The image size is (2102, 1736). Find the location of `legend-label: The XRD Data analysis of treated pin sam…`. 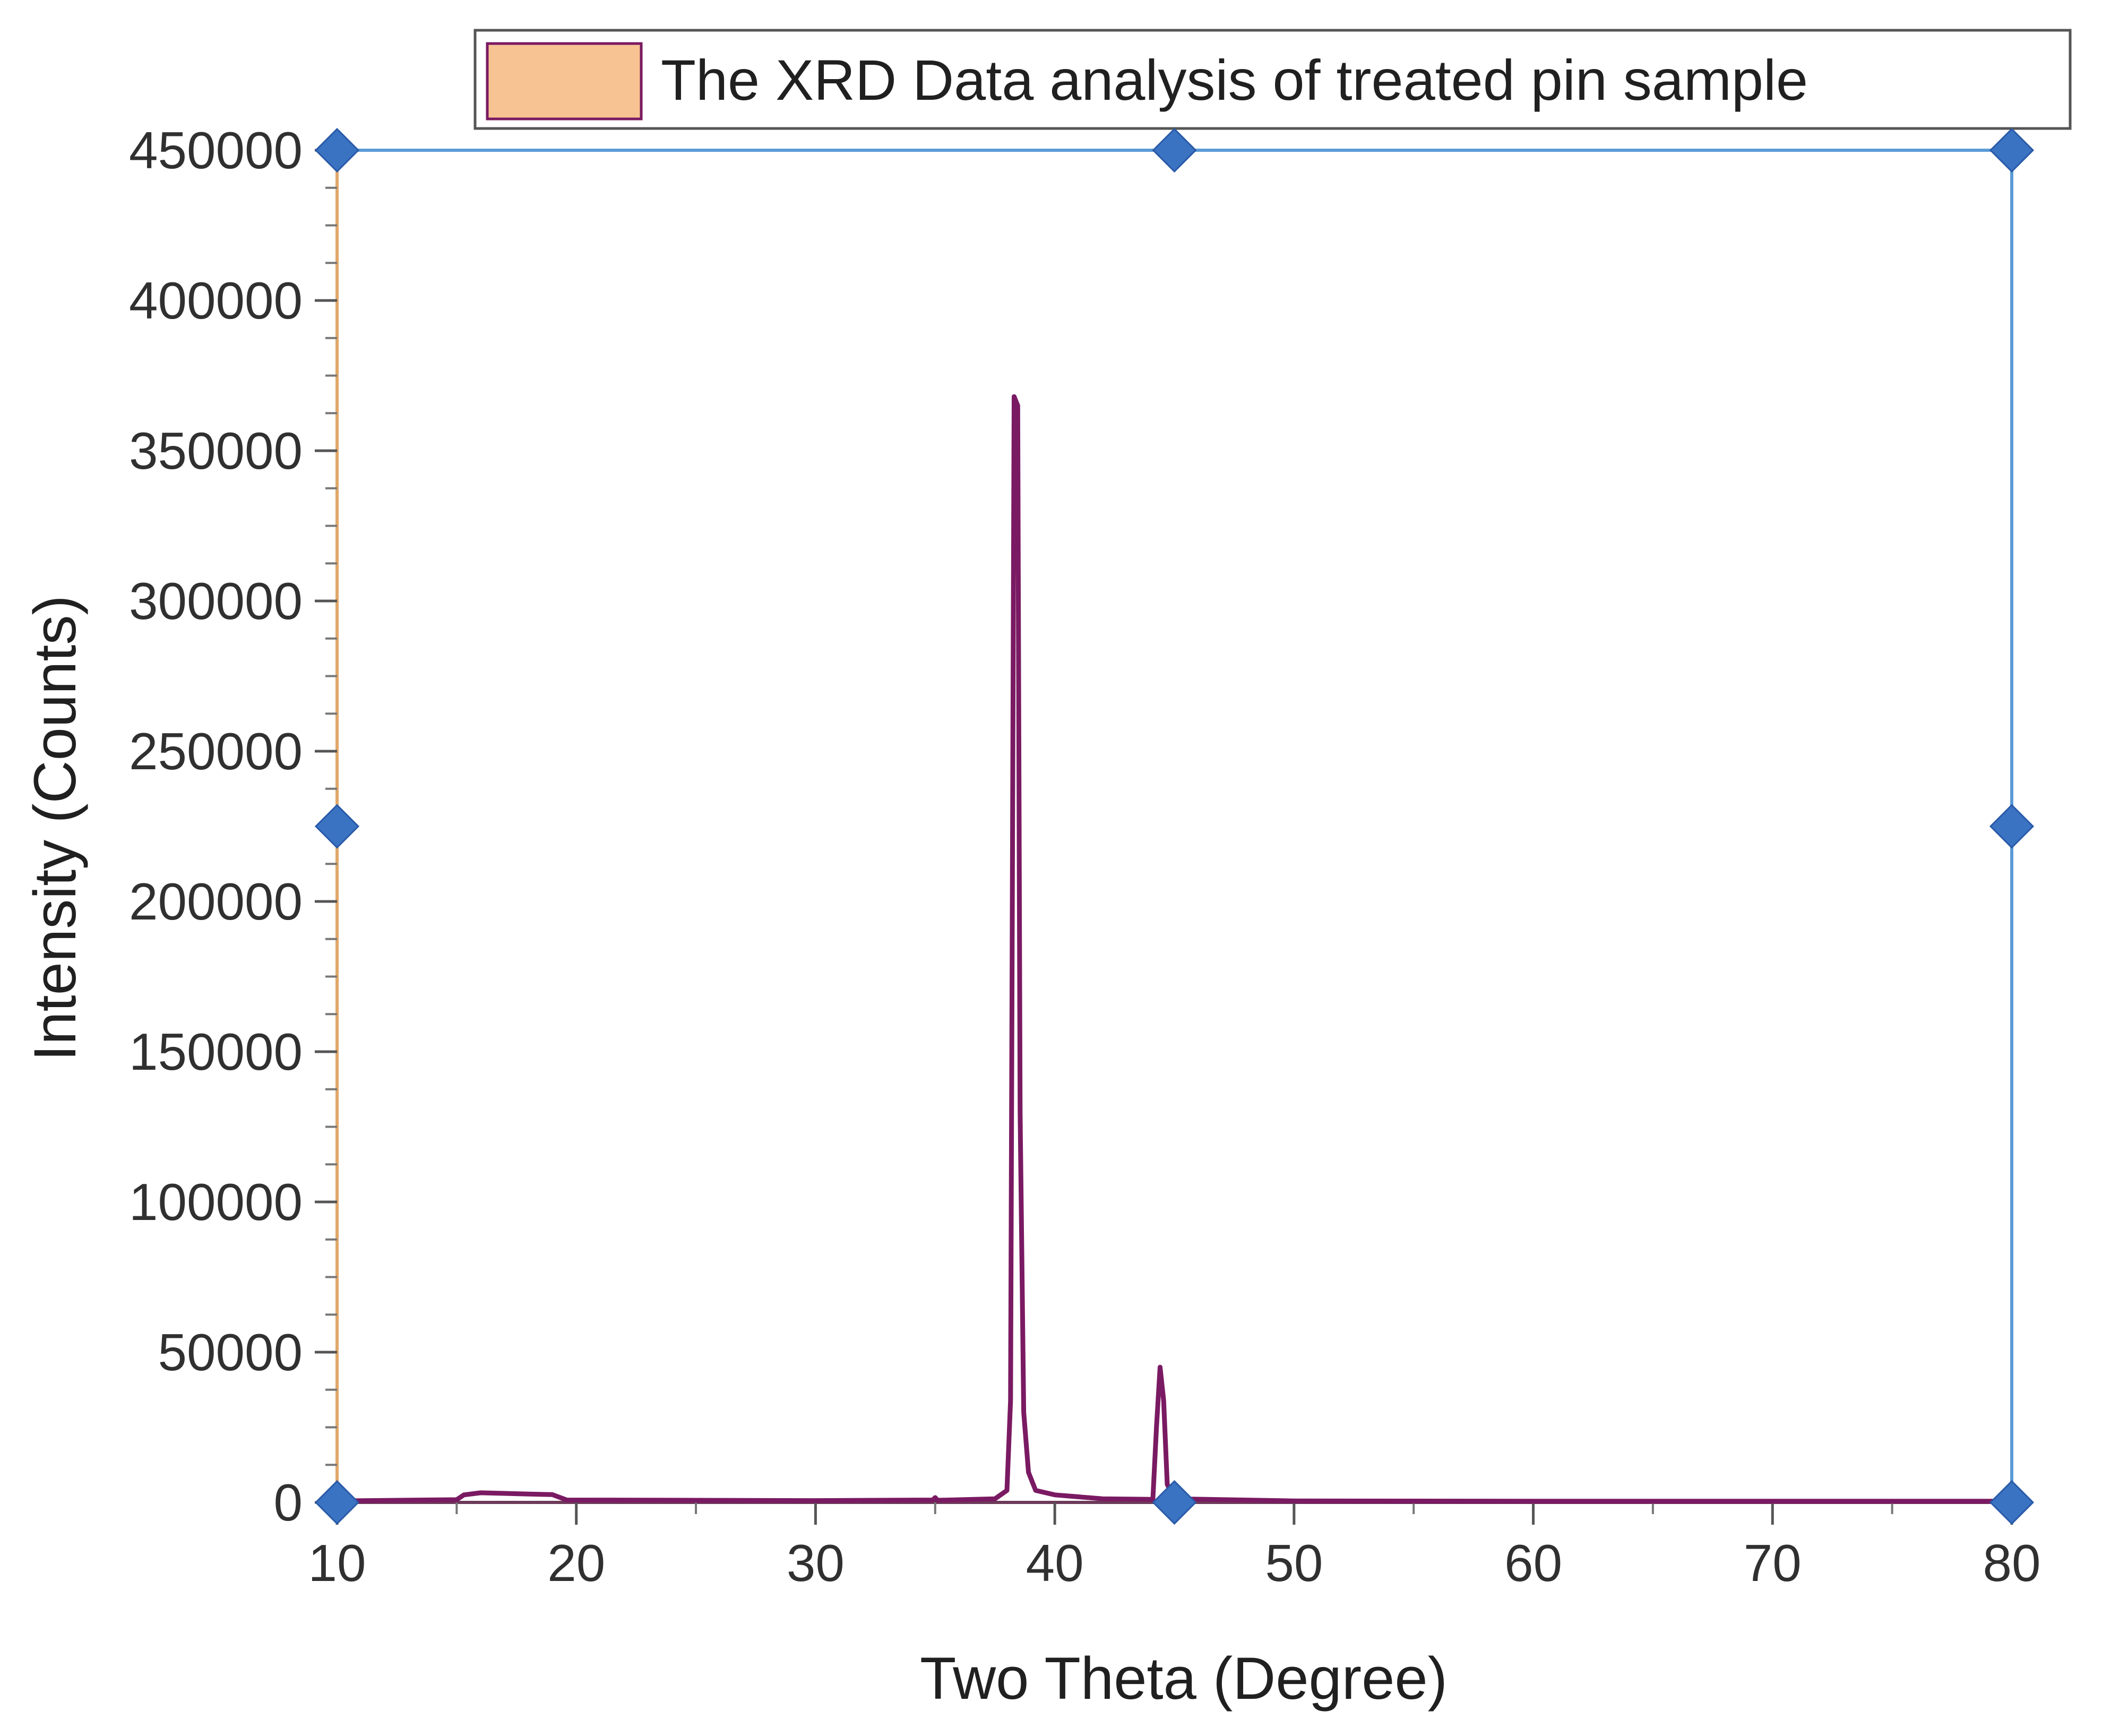

legend-label: The XRD Data analysis of treated pin sam… is located at coordinates (1234, 80).